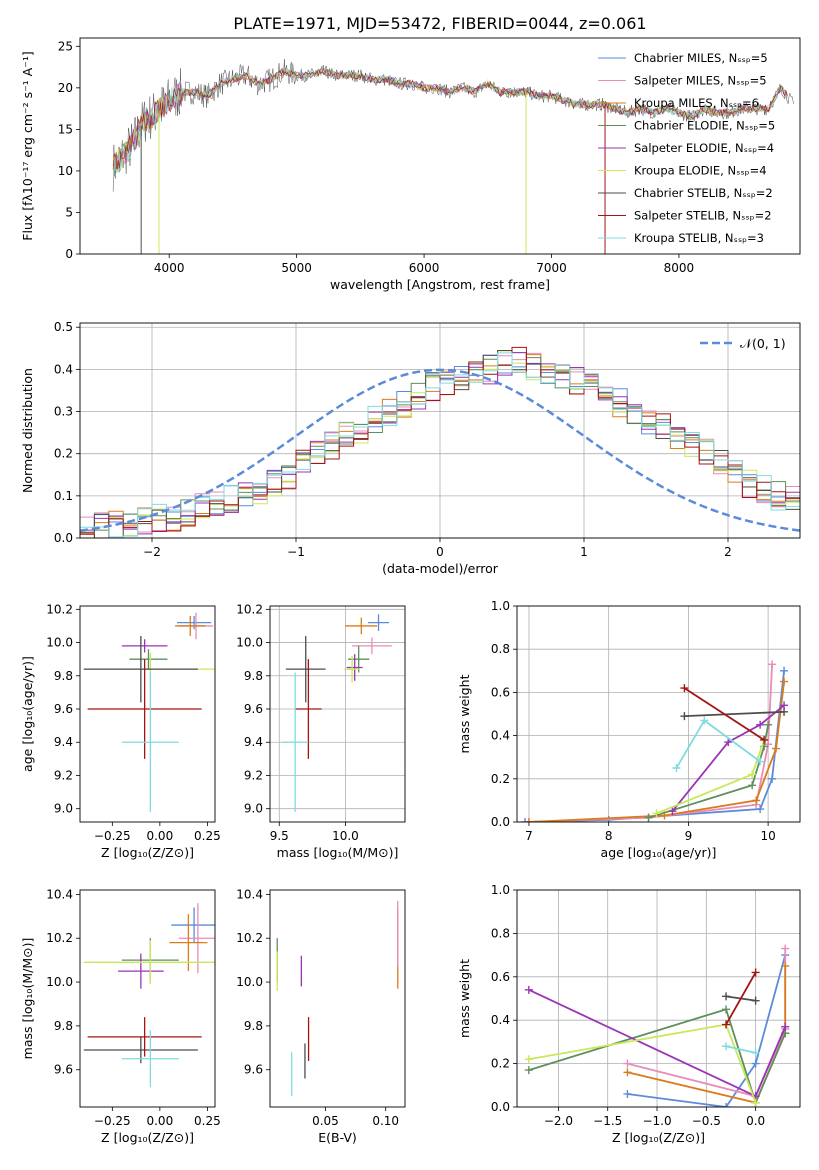 Image resolution: width=819 pixels, height=1170 pixels. What do you see at coordinates (704, 148) in the screenshot?
I see `legend-label: Salpeter ELODIE, Nₛₛₚ=4` at bounding box center [704, 148].